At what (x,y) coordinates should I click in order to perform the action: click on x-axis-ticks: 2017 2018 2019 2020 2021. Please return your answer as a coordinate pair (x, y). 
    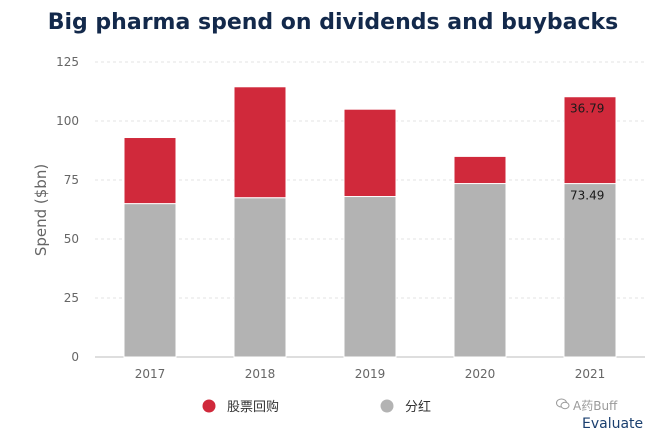
    Looking at the image, I should click on (370, 374).